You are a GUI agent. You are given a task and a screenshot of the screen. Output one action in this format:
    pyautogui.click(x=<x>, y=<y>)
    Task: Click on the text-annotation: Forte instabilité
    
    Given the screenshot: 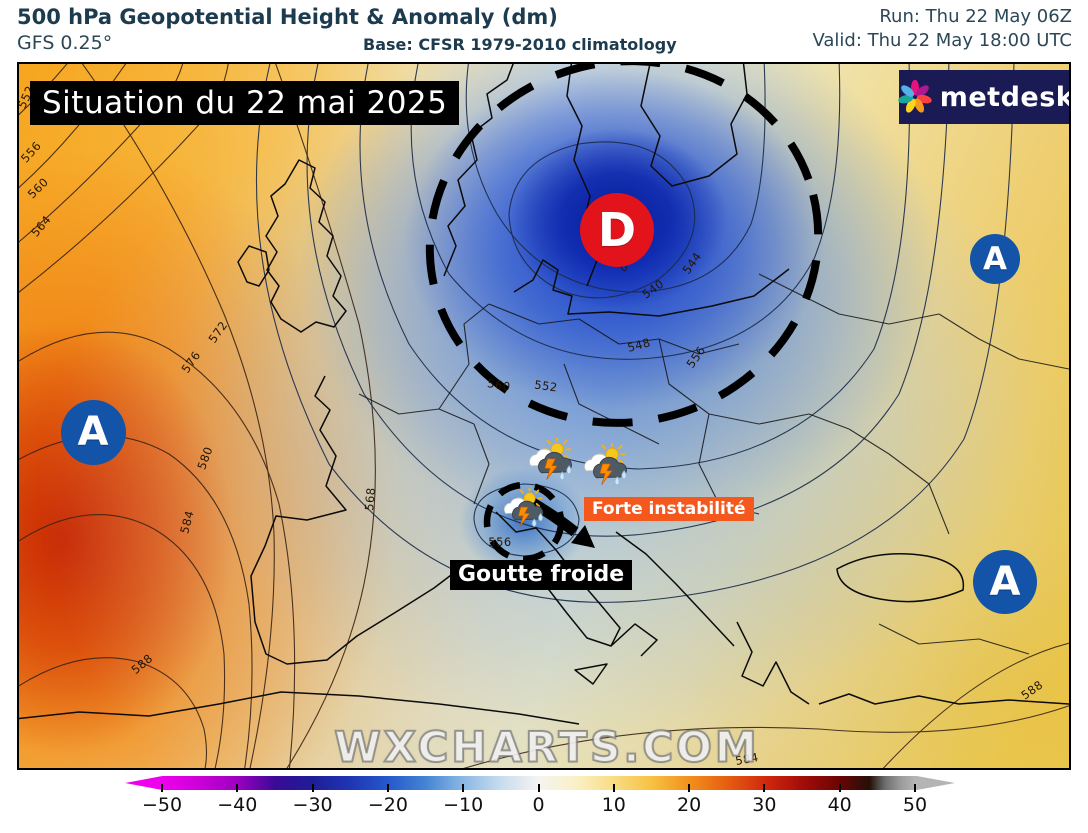 What is the action you would take?
    pyautogui.click(x=669, y=509)
    